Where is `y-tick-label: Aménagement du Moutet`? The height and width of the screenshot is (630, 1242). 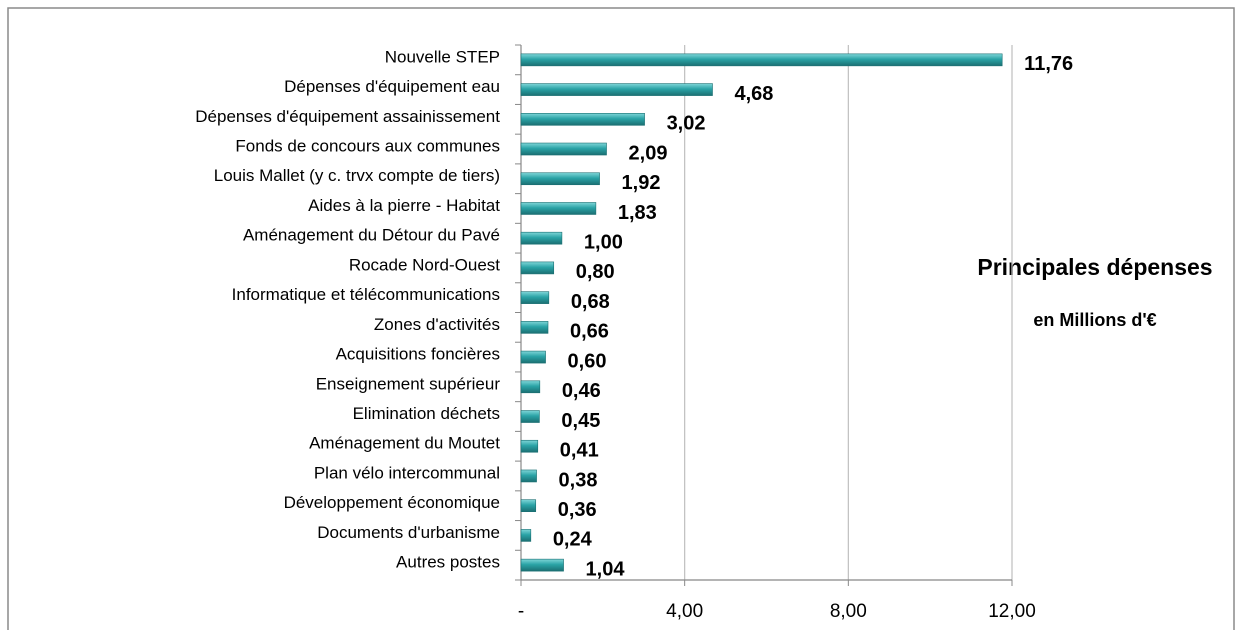 y-tick-label: Aménagement du Moutet is located at coordinates (404, 443).